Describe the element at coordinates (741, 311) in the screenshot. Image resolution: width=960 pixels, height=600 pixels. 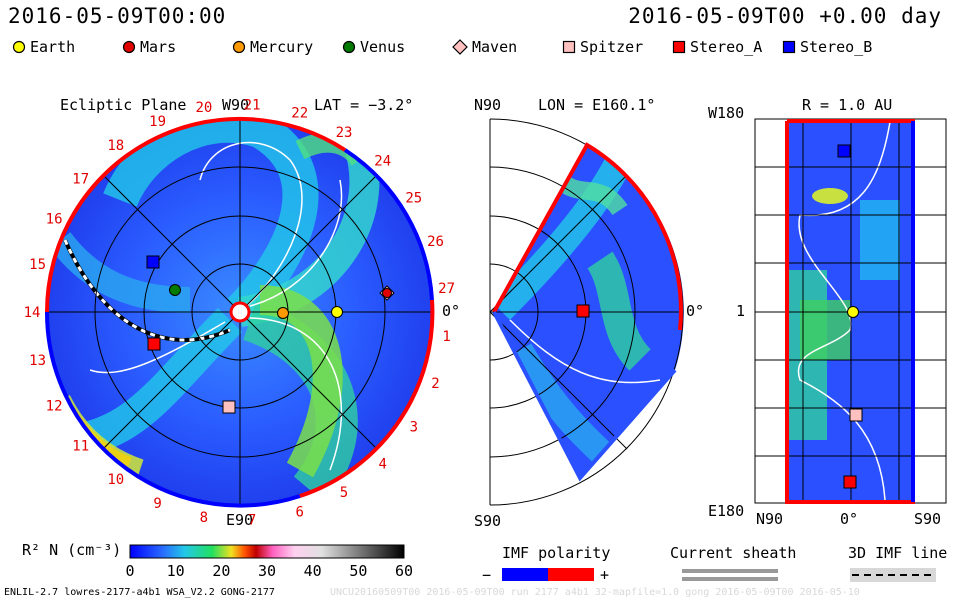
I see `latlon-left-mid: 1` at that location.